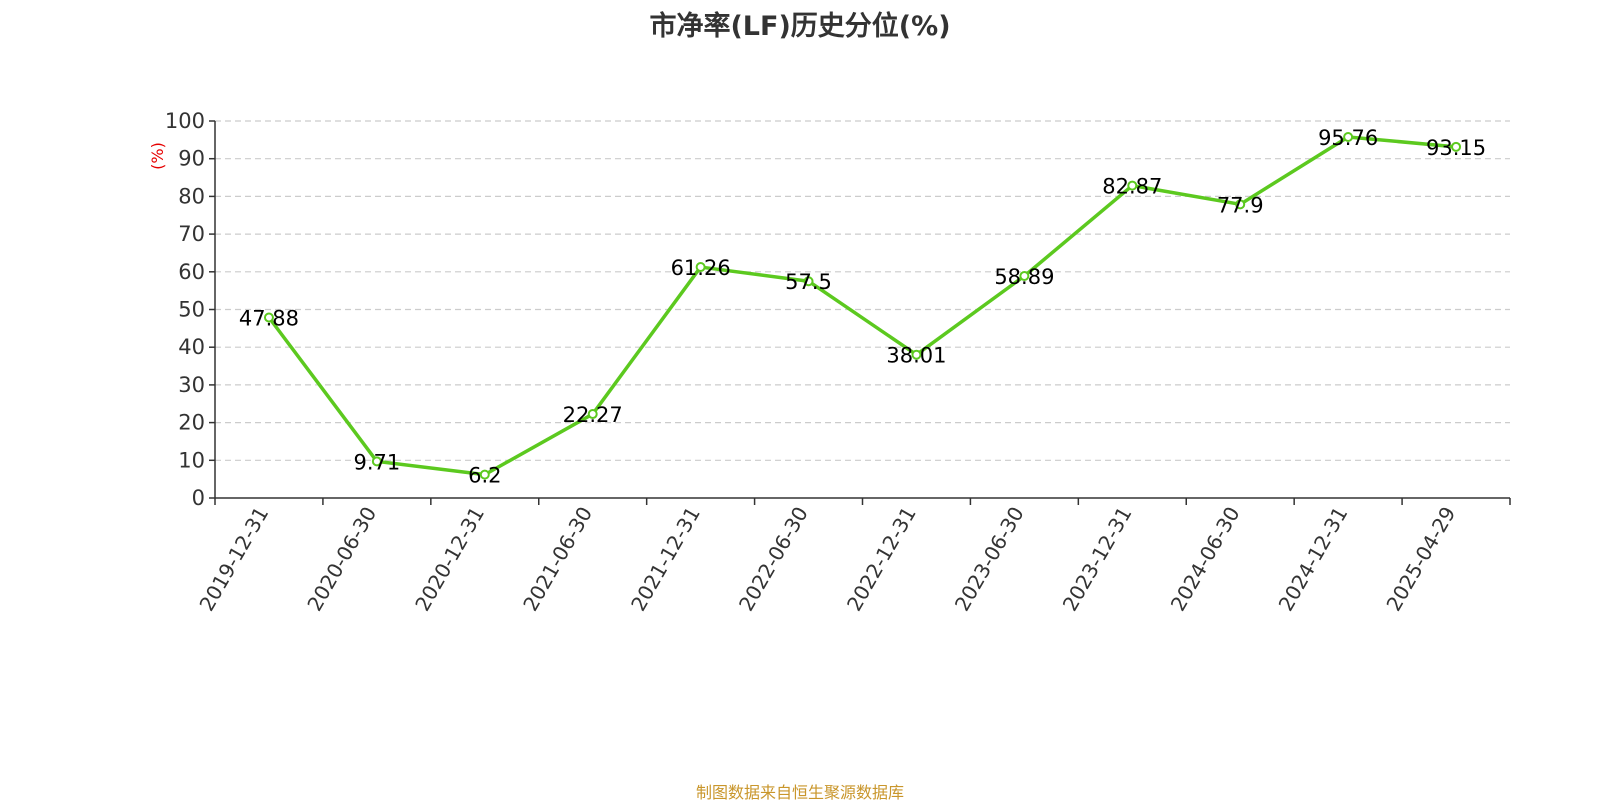  Describe the element at coordinates (799, 792) in the screenshot. I see `data-source-note: 制图数据来自恒生聚源数据库` at that location.